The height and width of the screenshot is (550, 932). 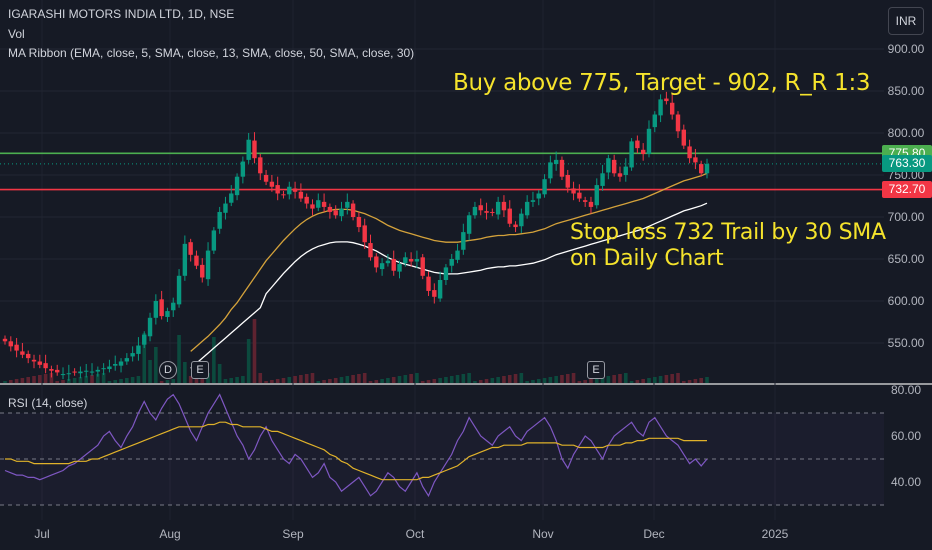 I want to click on stop-annotation-line1: Stop loss 732 Trail by 30 SMA, so click(x=728, y=232).